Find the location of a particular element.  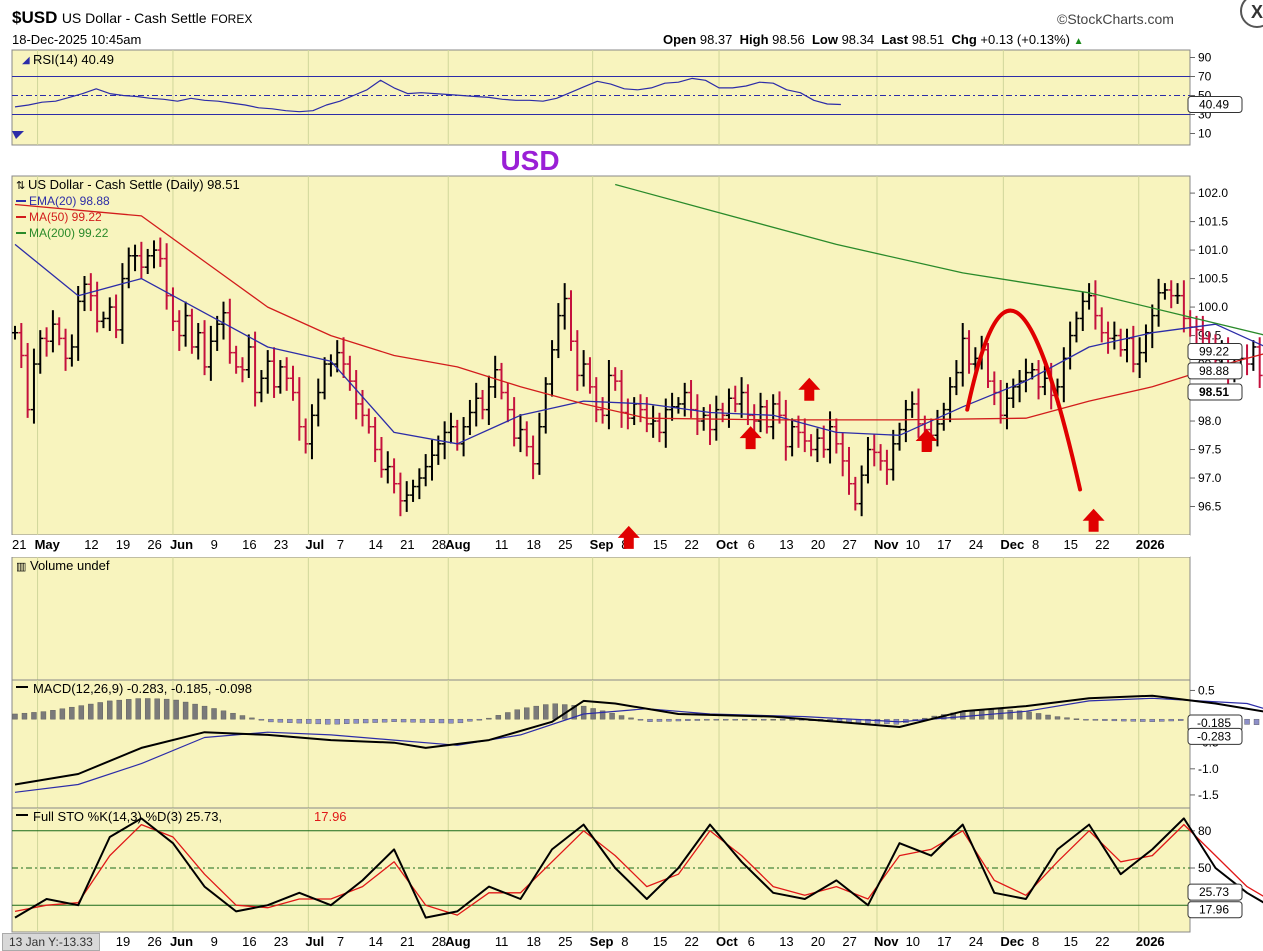

sto-legend-d: 17.96 is located at coordinates (330, 816).